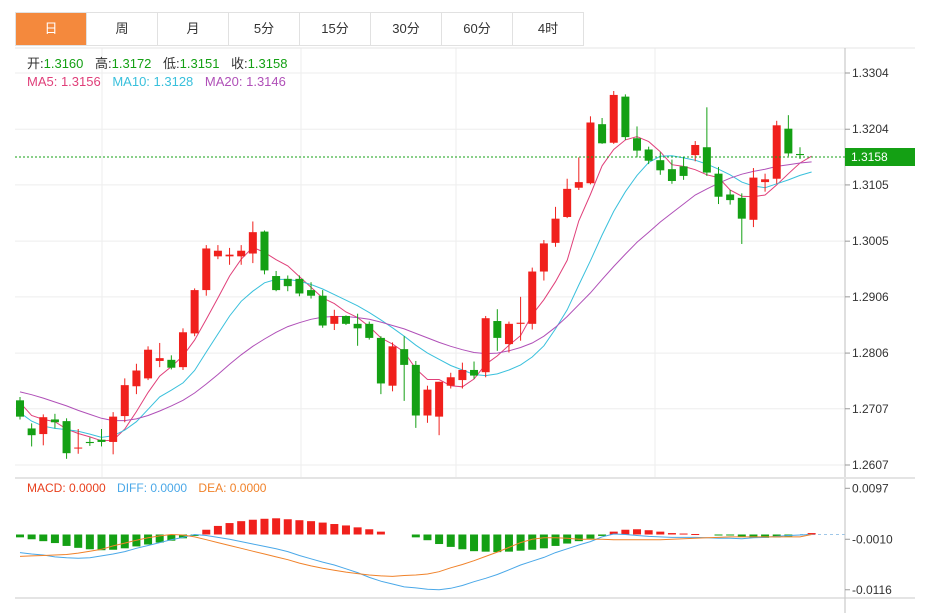 Image resolution: width=929 pixels, height=613 pixels. Describe the element at coordinates (477, 29) in the screenshot. I see `tab-6: 60分` at that location.